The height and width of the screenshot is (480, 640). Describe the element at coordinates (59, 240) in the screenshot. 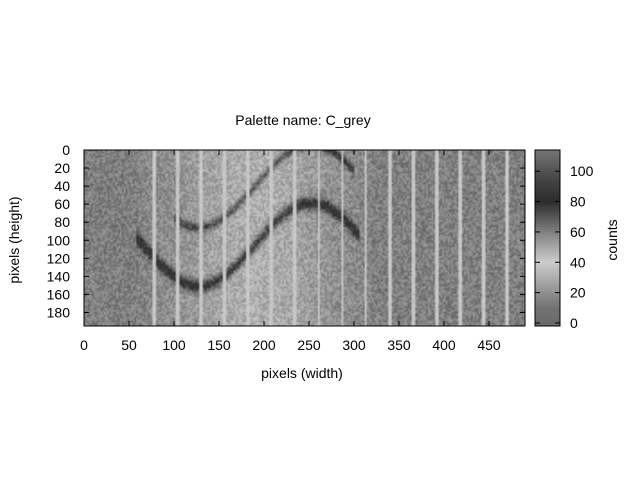

I see `y-tick-label: 100` at that location.